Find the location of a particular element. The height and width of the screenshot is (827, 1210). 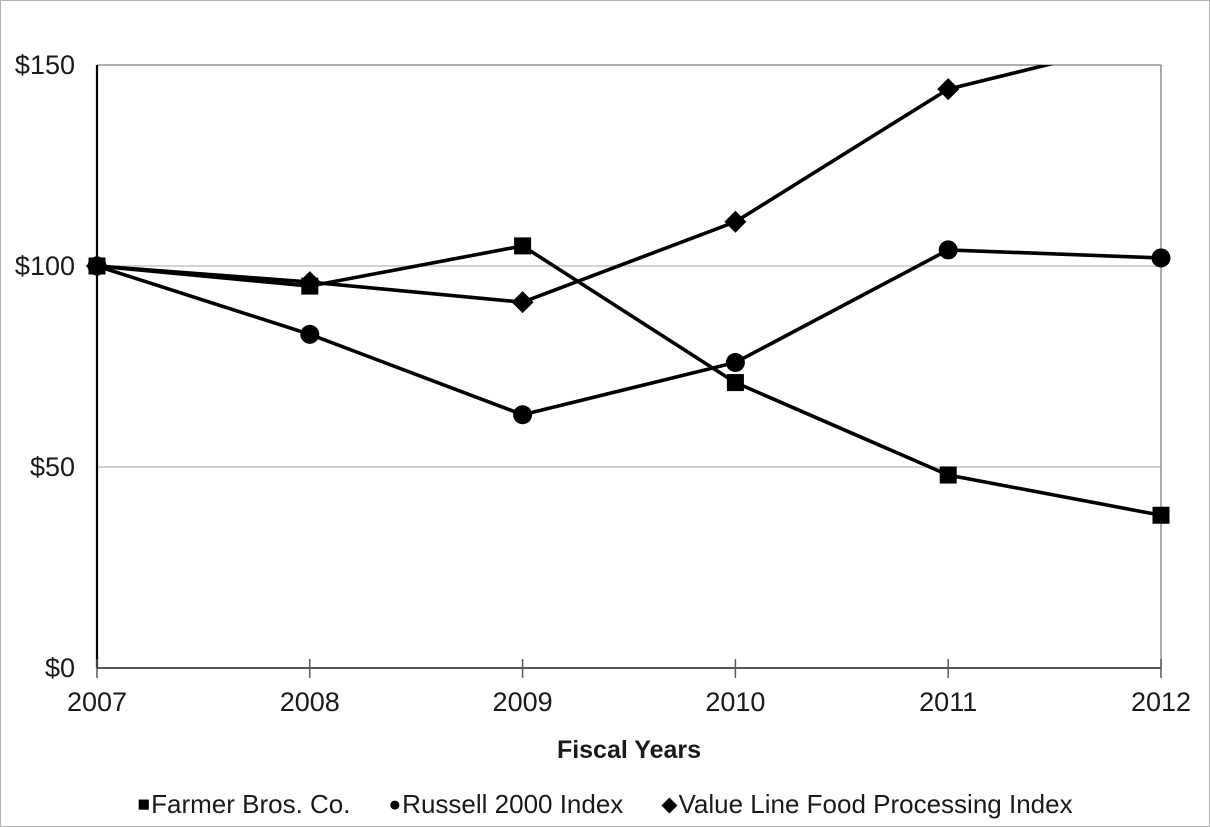

x-tick-label: 2011 is located at coordinates (948, 702).